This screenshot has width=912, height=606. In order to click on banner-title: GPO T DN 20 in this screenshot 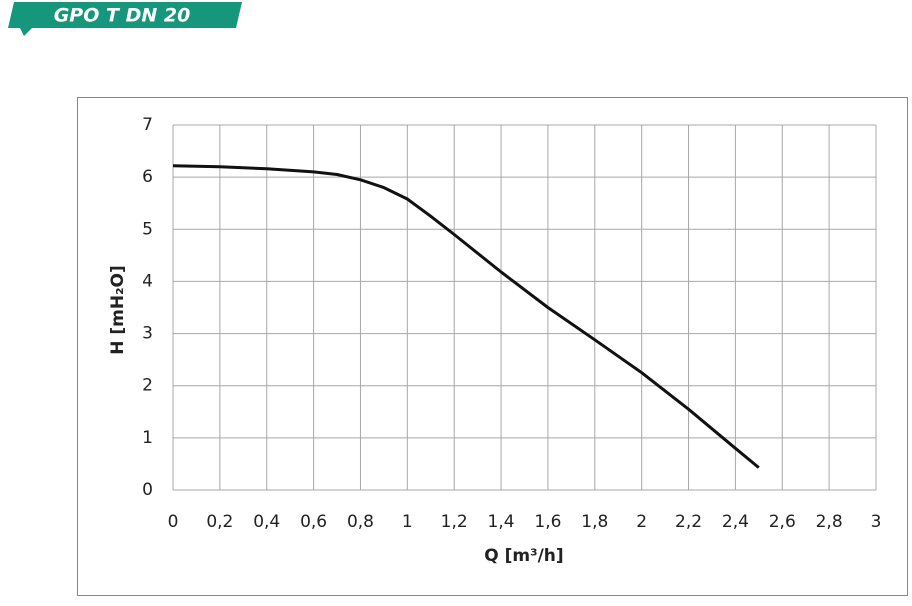, I will do `click(122, 16)`.